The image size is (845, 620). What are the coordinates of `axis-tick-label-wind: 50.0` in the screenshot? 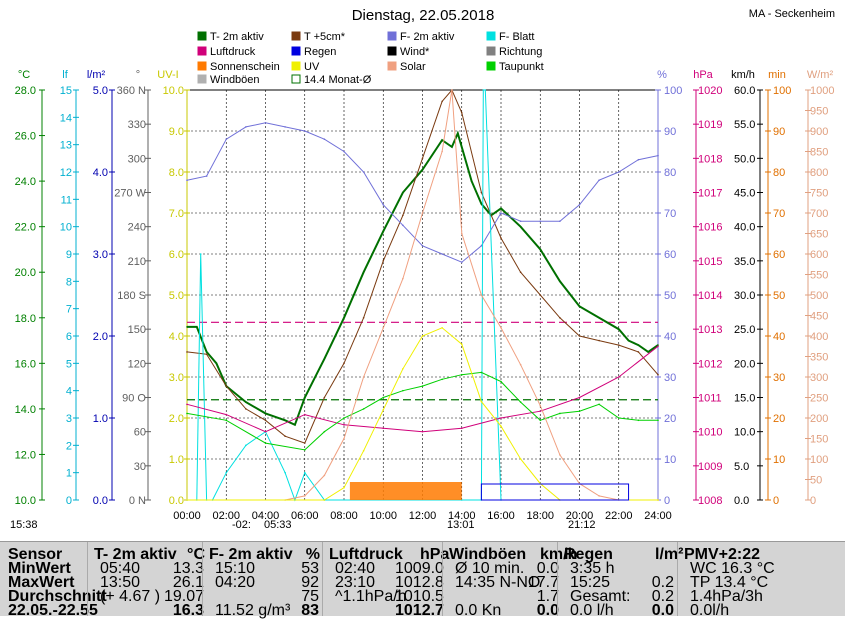 It's located at (744, 159).